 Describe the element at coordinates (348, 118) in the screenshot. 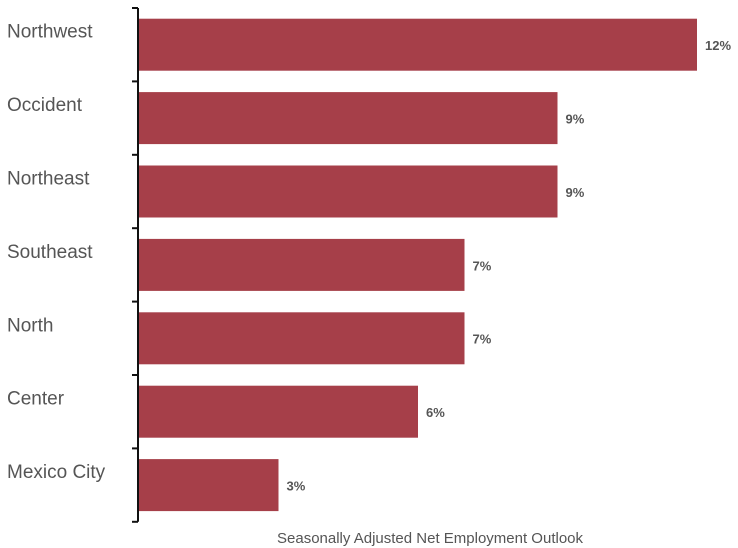

I see `bar-occident` at that location.